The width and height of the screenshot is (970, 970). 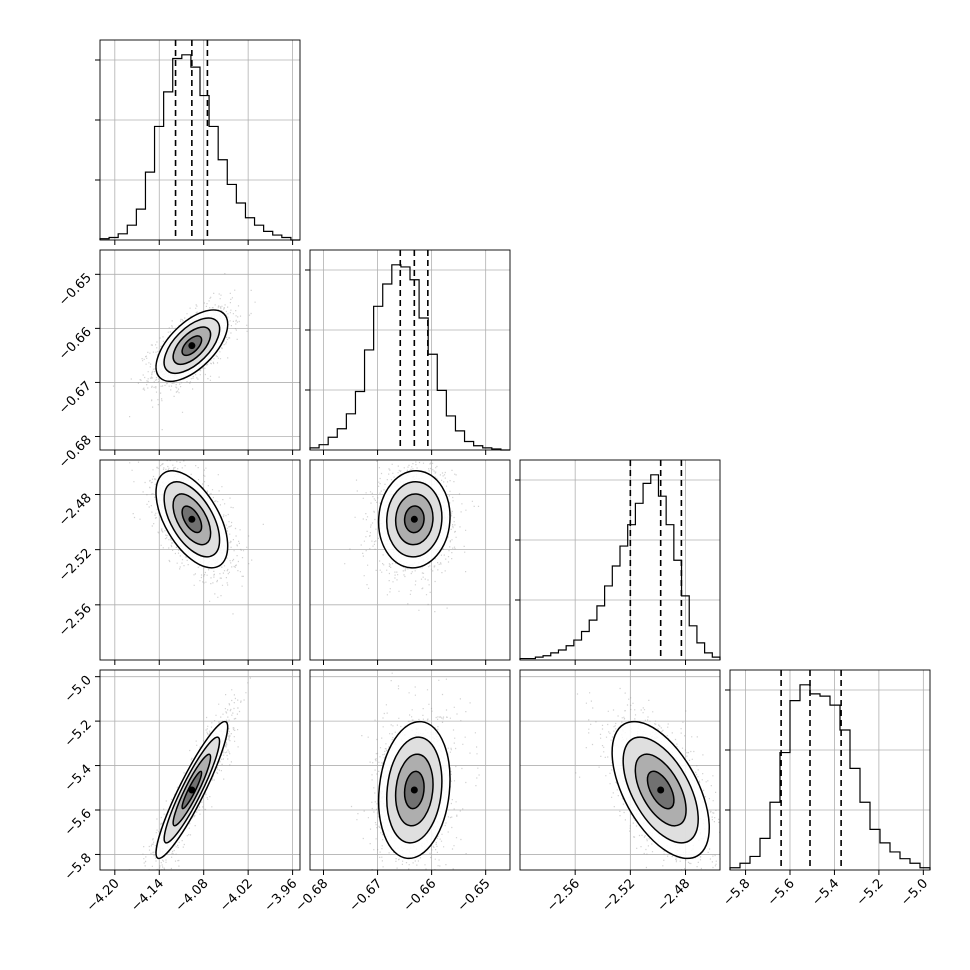 I want to click on xtick-label: −2.56, so click(x=563, y=895).